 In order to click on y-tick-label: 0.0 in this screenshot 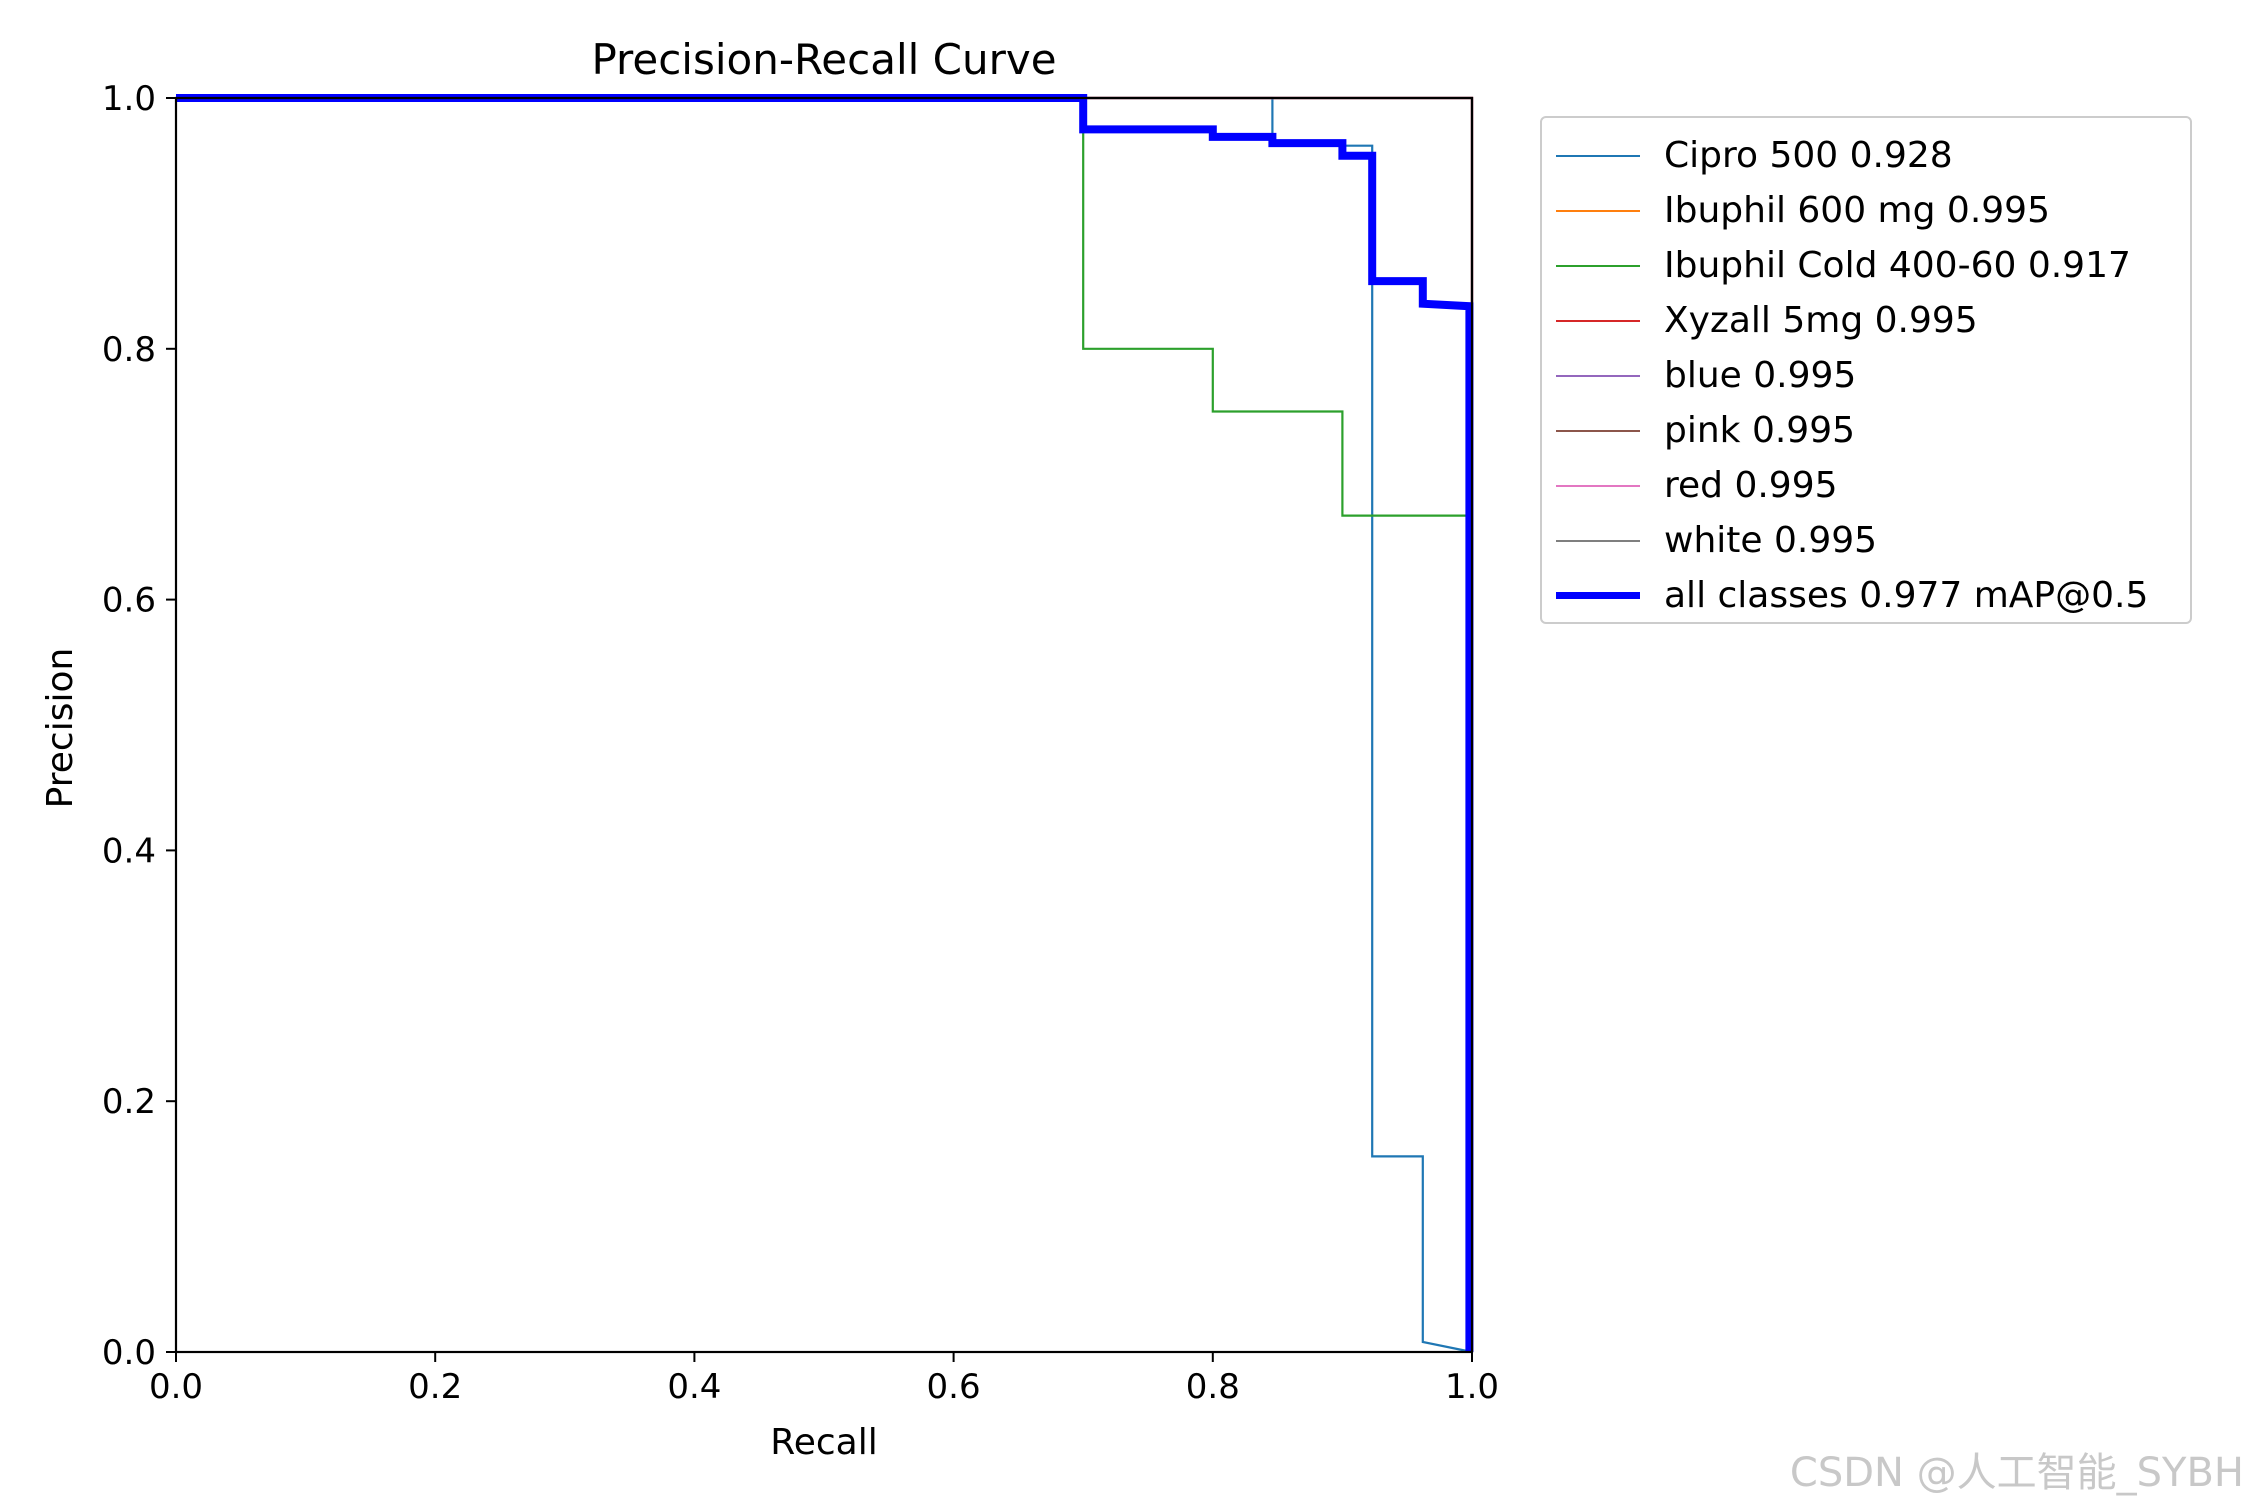, I will do `click(129, 1353)`.